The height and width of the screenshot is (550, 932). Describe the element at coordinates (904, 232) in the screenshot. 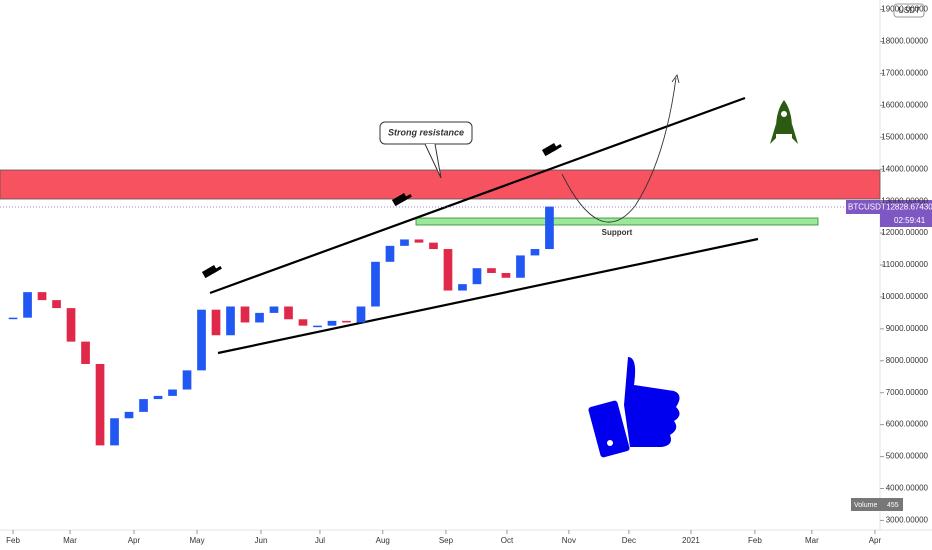

I see `y-tick-label: 12000.00000` at that location.